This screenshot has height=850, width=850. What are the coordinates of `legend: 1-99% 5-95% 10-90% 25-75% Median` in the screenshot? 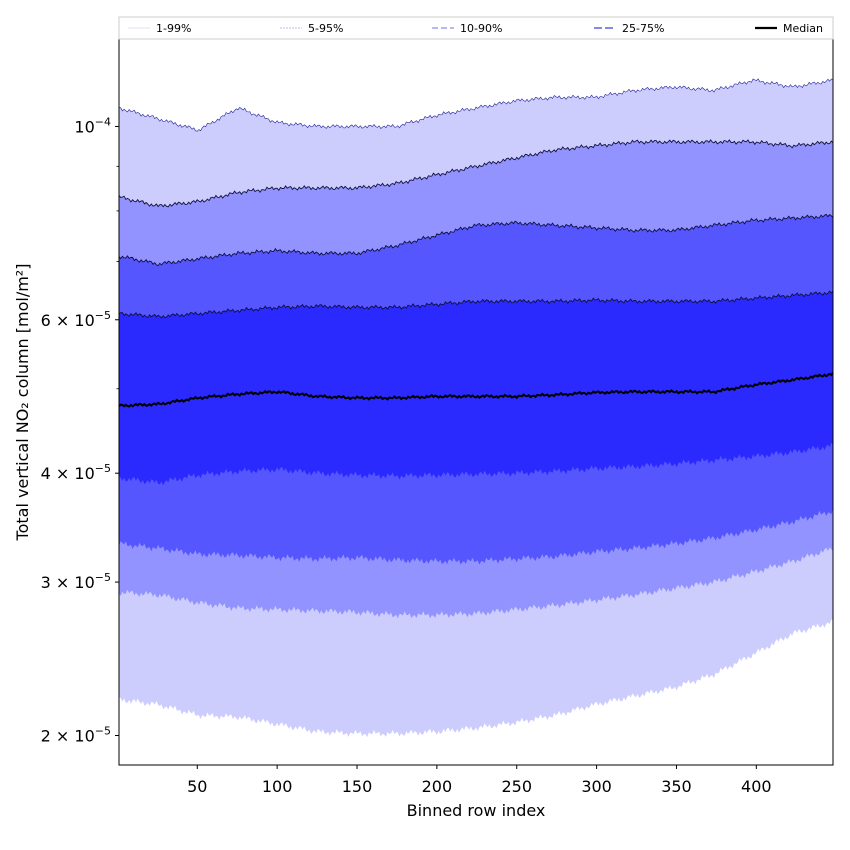 It's located at (476, 28).